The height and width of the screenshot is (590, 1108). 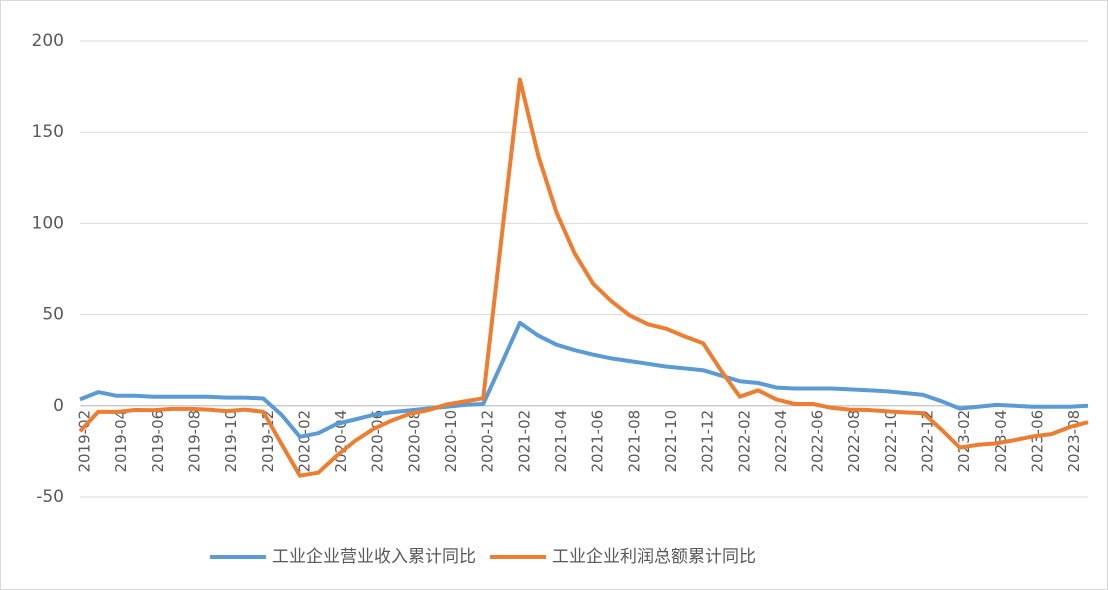 What do you see at coordinates (781, 441) in the screenshot?
I see `x-tick-label: 2022-04` at bounding box center [781, 441].